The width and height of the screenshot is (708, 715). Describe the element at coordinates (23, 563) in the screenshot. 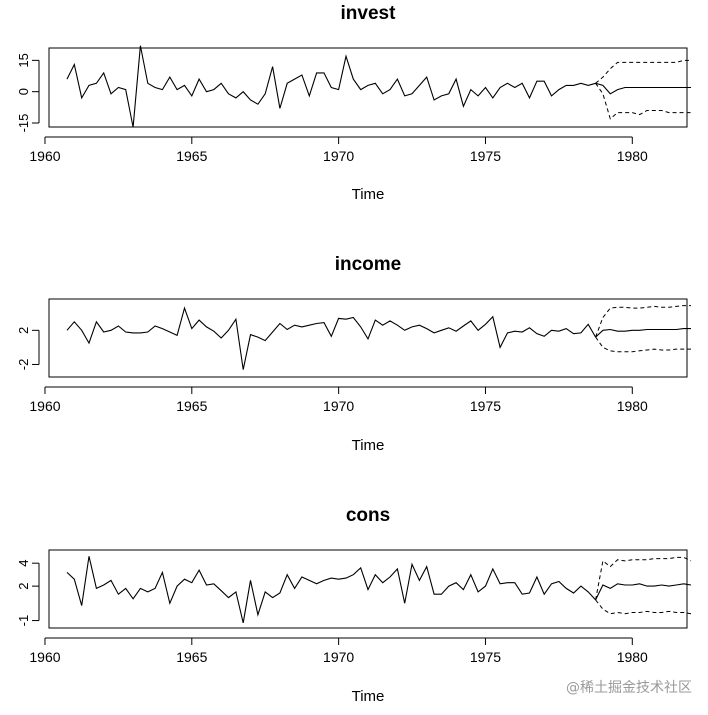

I see `y-tick-label: 4` at that location.